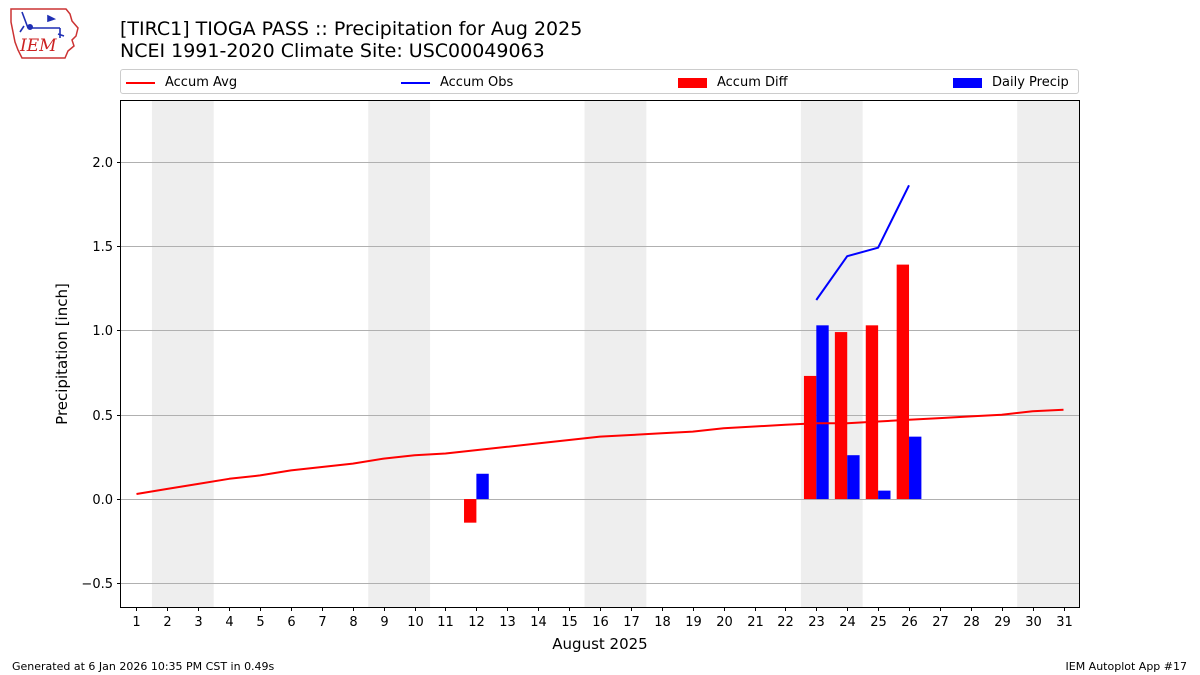 The height and width of the screenshot is (675, 1200). What do you see at coordinates (140, 82) in the screenshot?
I see `legend-swatch-accum-avg` at bounding box center [140, 82].